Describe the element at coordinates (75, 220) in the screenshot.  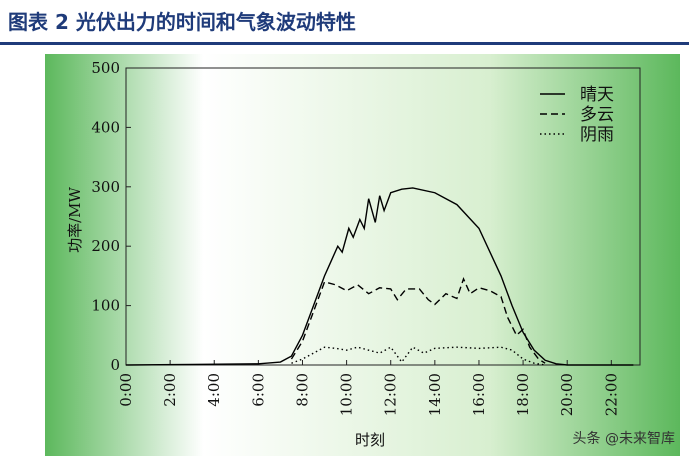
I see `y-axis-label: 功率/MW` at that location.